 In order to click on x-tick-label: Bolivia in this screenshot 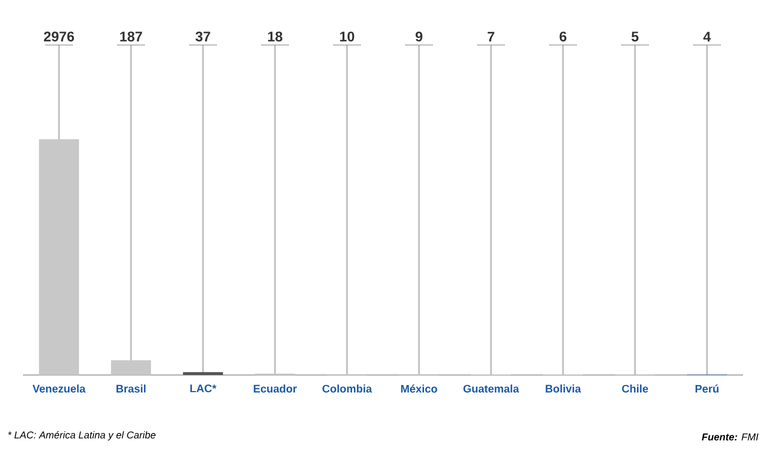, I will do `click(564, 388)`.